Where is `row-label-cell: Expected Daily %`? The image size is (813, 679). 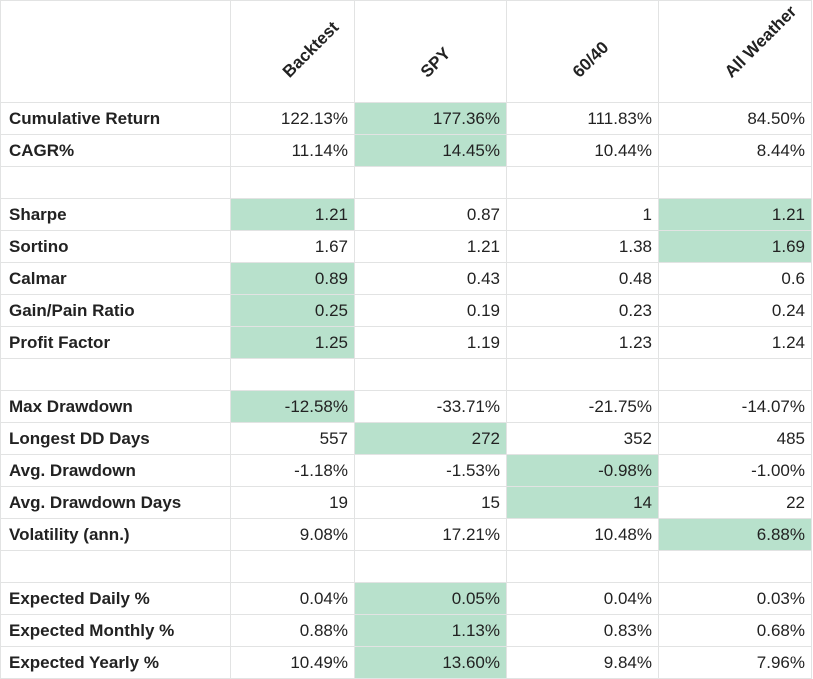
row-label-cell: Expected Daily % is located at coordinates (116, 599).